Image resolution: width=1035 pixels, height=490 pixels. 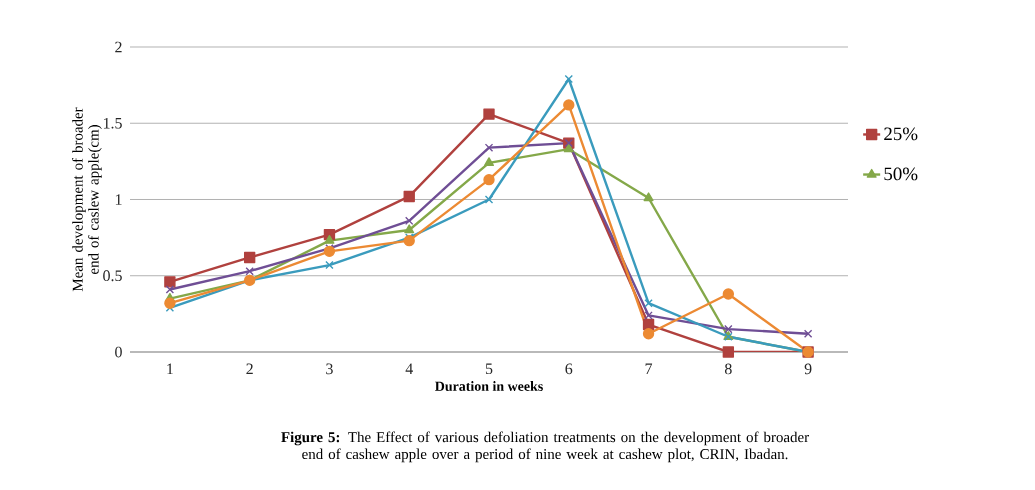 I want to click on y-axis-title: Mean development of broader end of caslew apple(cm), so click(x=87, y=199).